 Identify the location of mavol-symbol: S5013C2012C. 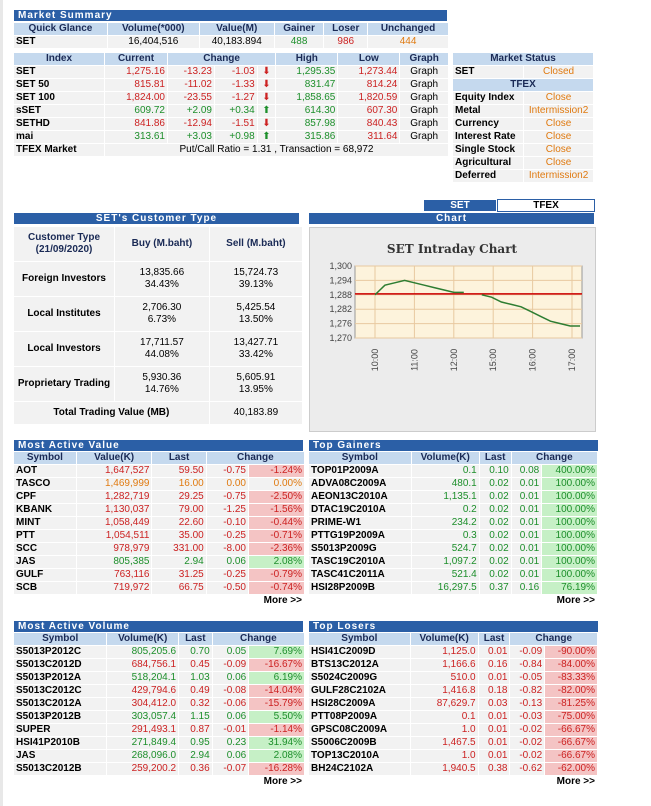
(60, 691).